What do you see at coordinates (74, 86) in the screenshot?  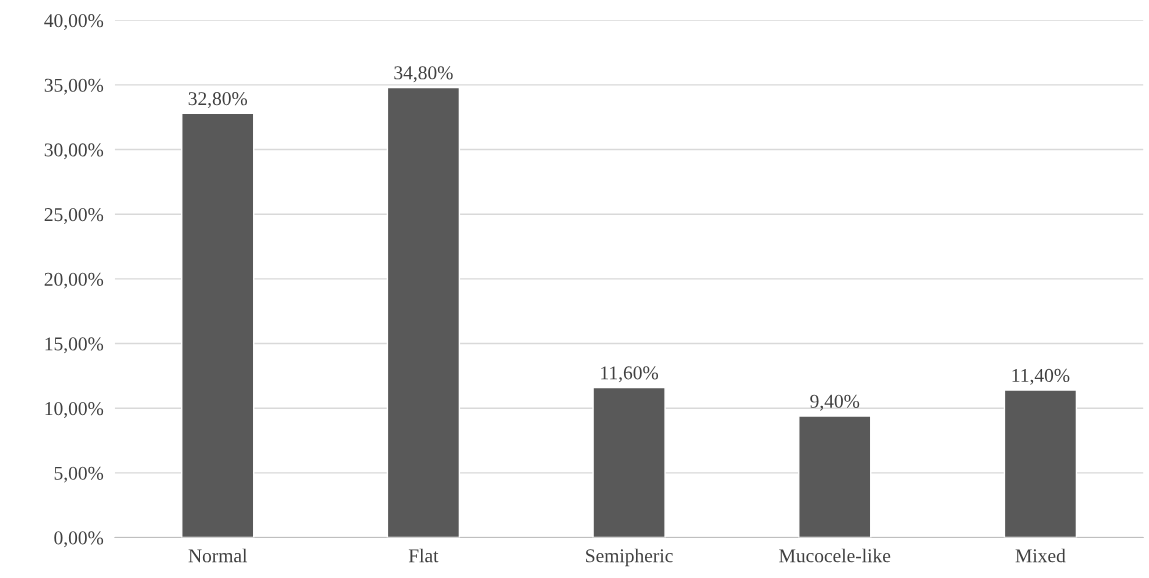 I see `y-tick-label: 35,00%` at bounding box center [74, 86].